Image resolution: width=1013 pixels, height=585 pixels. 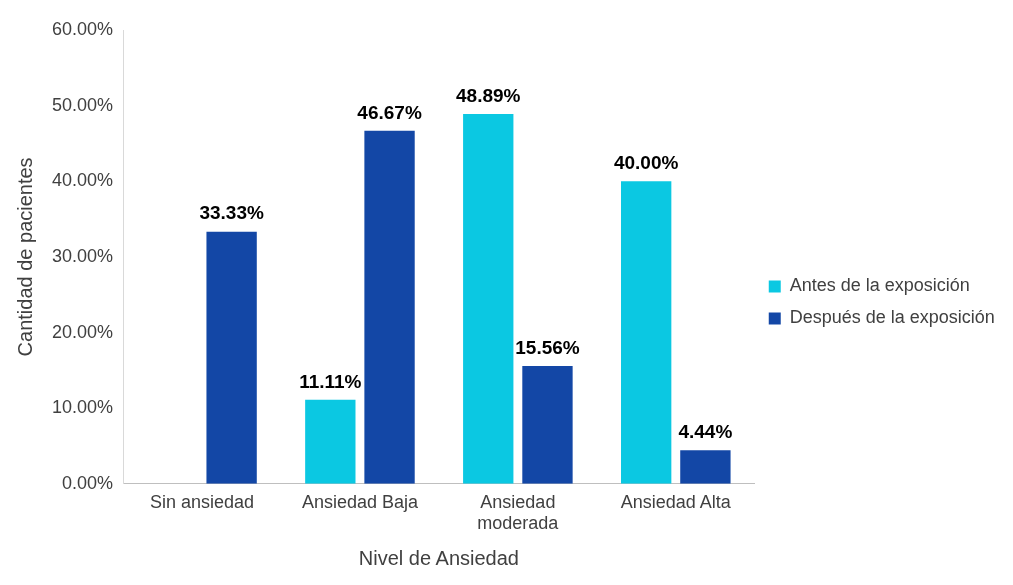 What do you see at coordinates (879, 285) in the screenshot?
I see `legend-label: Antes de la exposición` at bounding box center [879, 285].